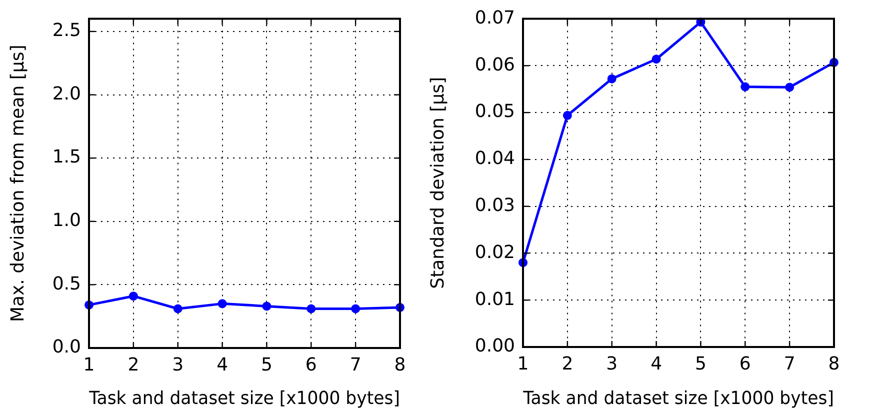 The image size is (876, 412). I want to click on y-tick-label: 0.00, so click(494, 346).